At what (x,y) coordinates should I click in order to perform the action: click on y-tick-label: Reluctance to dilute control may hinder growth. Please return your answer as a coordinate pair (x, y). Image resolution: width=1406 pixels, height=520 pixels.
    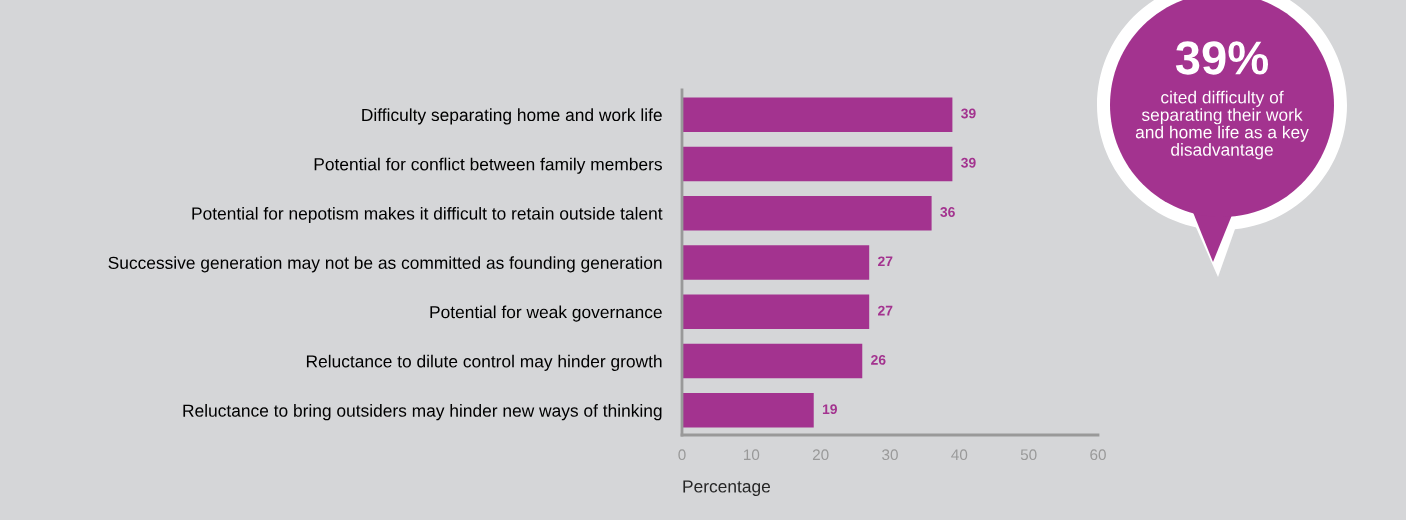
    Looking at the image, I should click on (484, 362).